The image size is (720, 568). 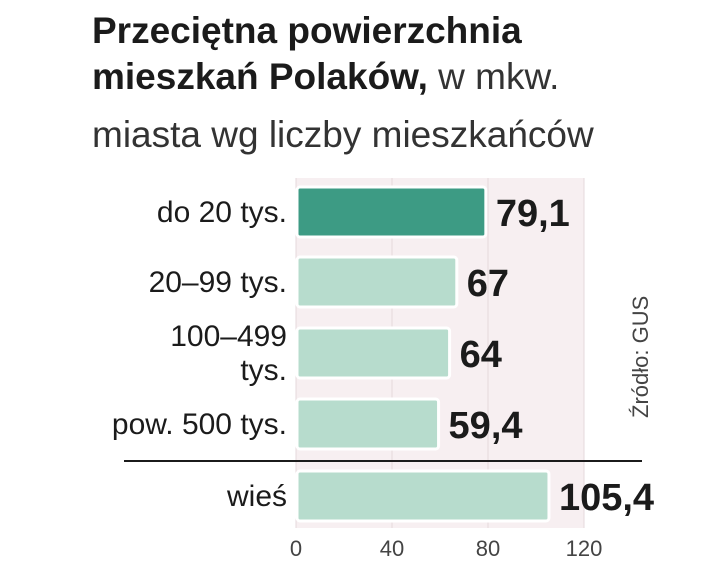 What do you see at coordinates (222, 212) in the screenshot?
I see `category-label: do 20 tys.` at bounding box center [222, 212].